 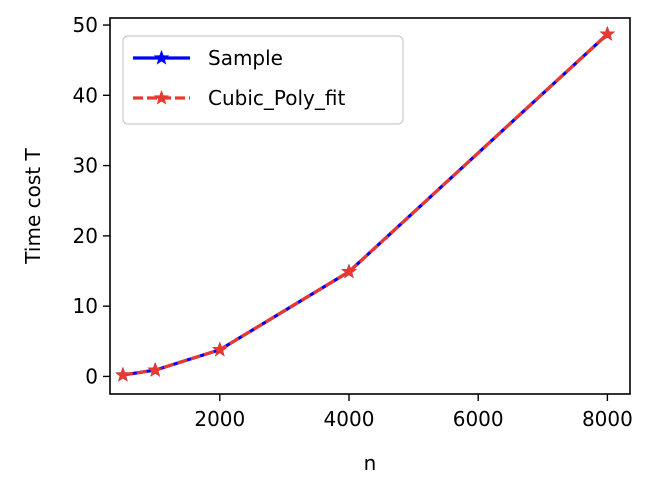 What do you see at coordinates (245, 58) in the screenshot?
I see `legend-label-0: Sample` at bounding box center [245, 58].